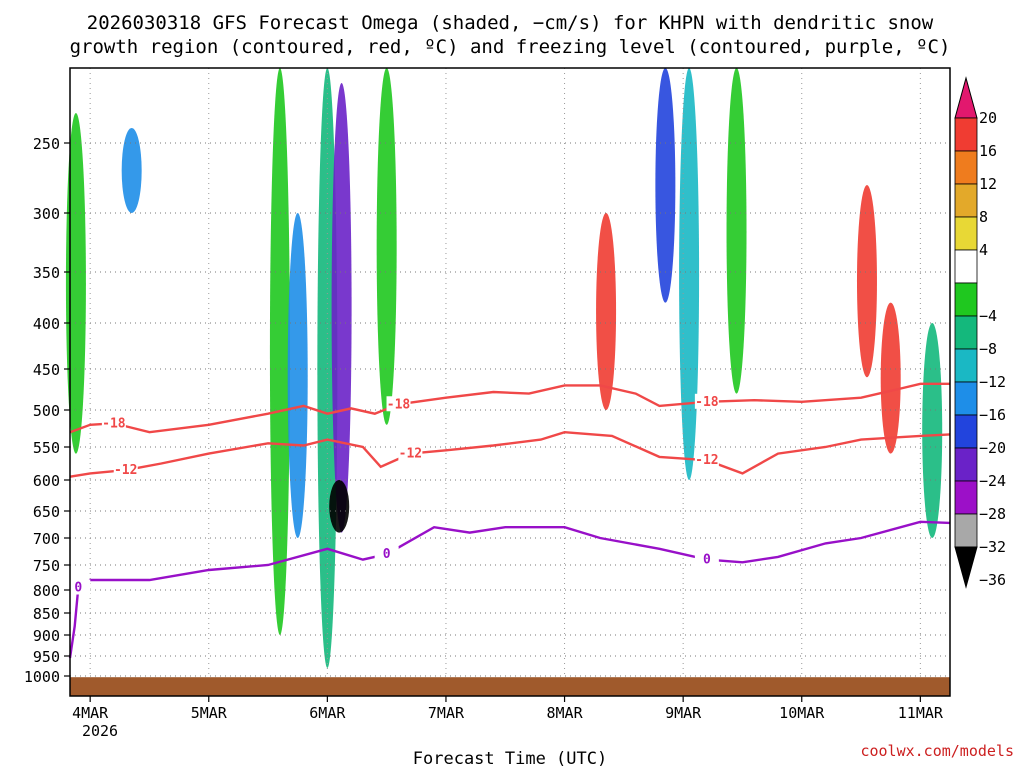 This screenshot has width=1024, height=768. Describe the element at coordinates (46, 370) in the screenshot. I see `y-tick-label-4: 450` at that location.